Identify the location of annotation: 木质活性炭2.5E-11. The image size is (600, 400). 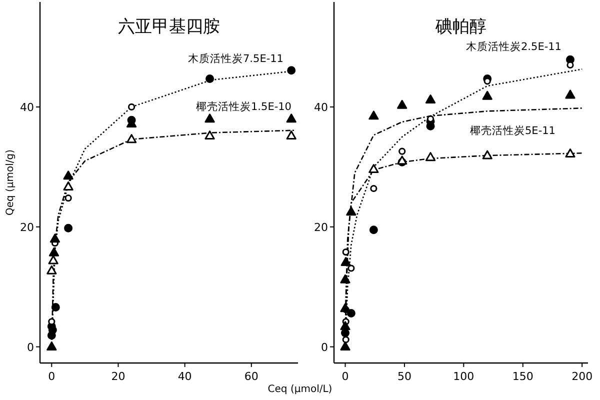
(514, 46).